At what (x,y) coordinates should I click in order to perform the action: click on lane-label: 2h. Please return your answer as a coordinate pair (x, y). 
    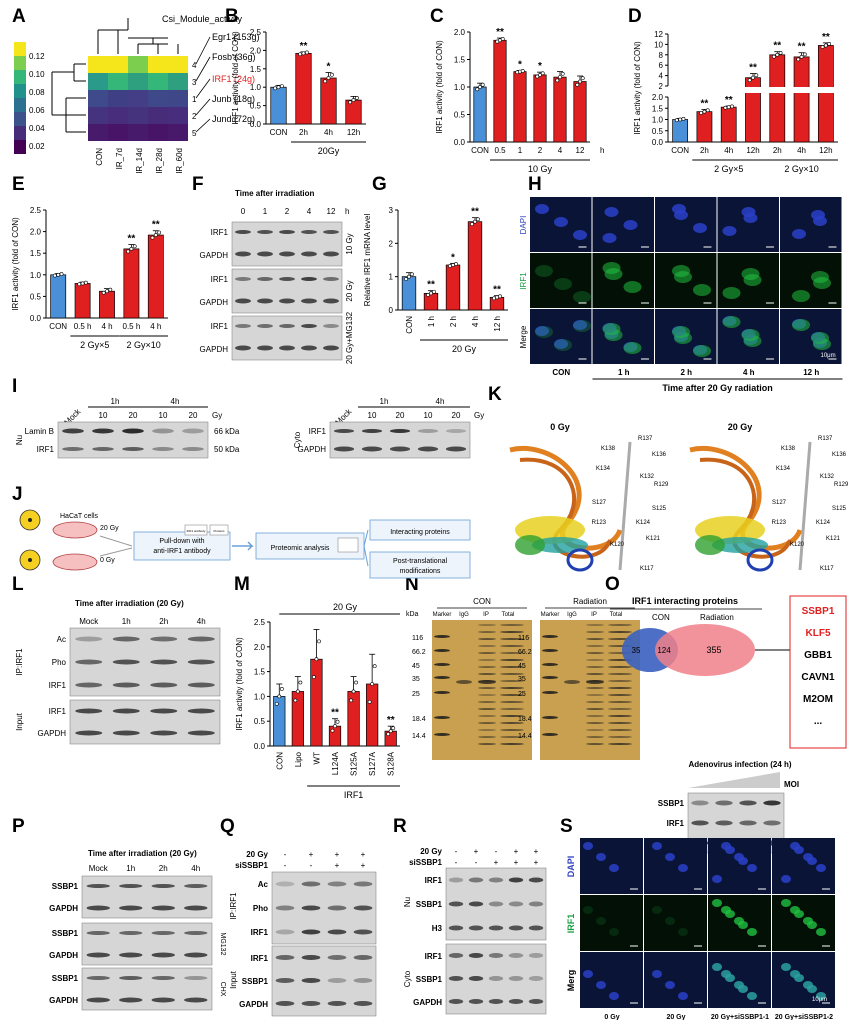
    Looking at the image, I should click on (163, 621).